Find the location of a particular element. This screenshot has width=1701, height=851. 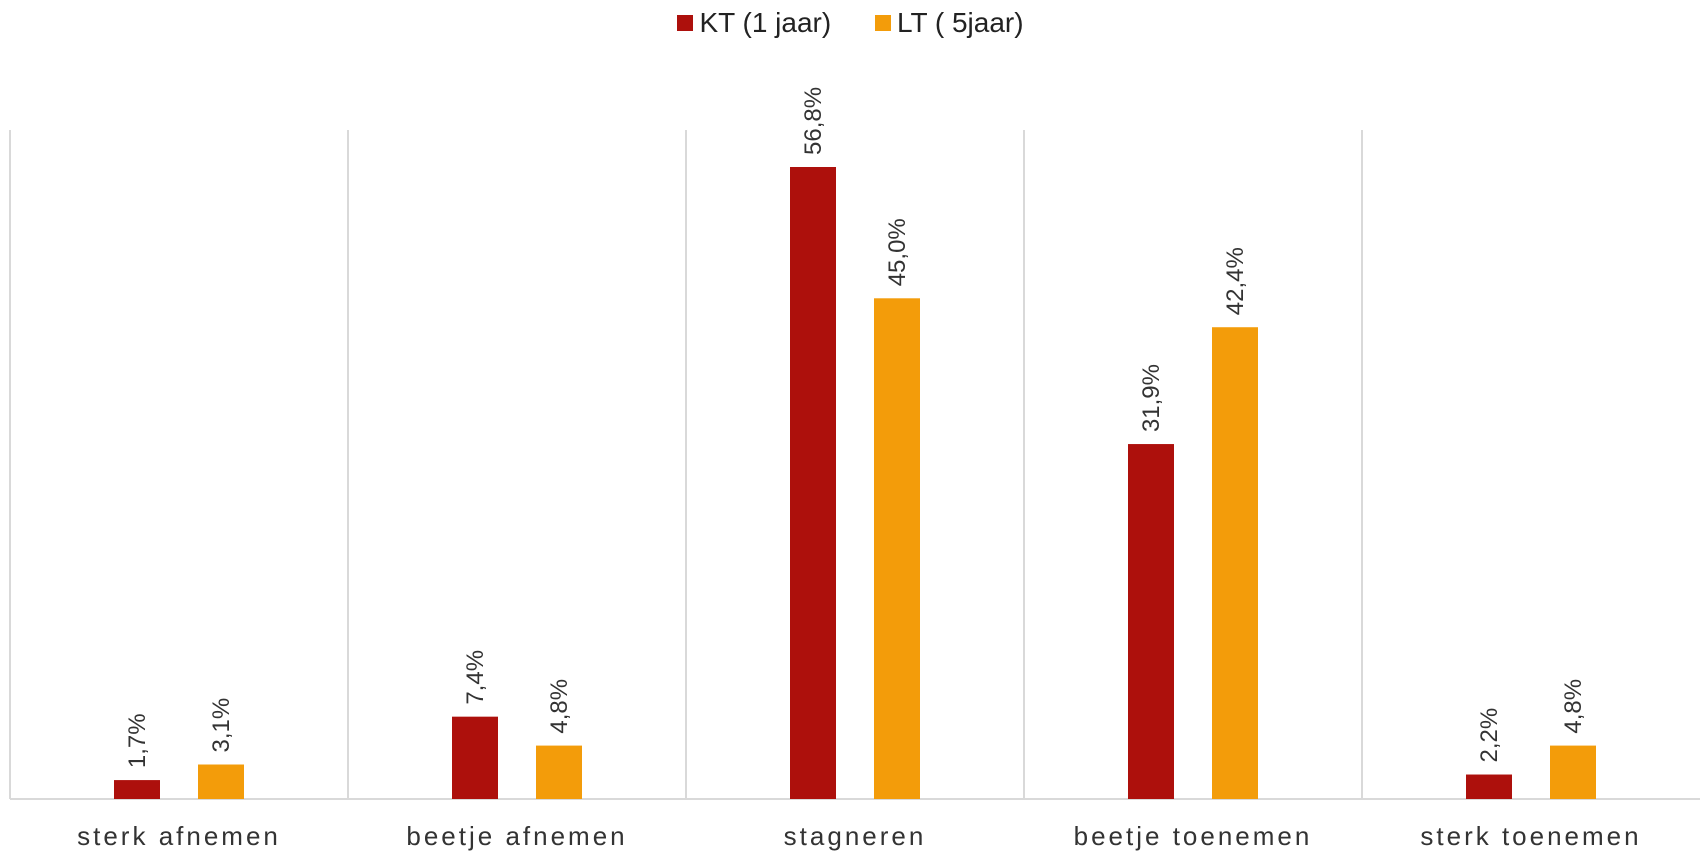

category-label-1: sterk afnemen is located at coordinates (179, 836).